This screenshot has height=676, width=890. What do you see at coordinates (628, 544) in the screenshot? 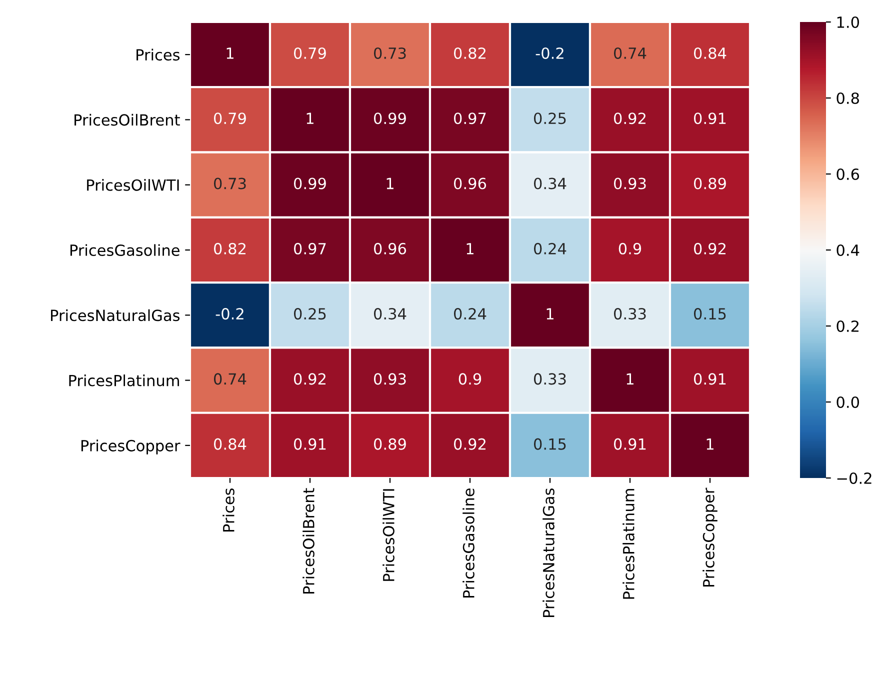
I see `x-tick-label: PricesPlatinum` at bounding box center [628, 544].